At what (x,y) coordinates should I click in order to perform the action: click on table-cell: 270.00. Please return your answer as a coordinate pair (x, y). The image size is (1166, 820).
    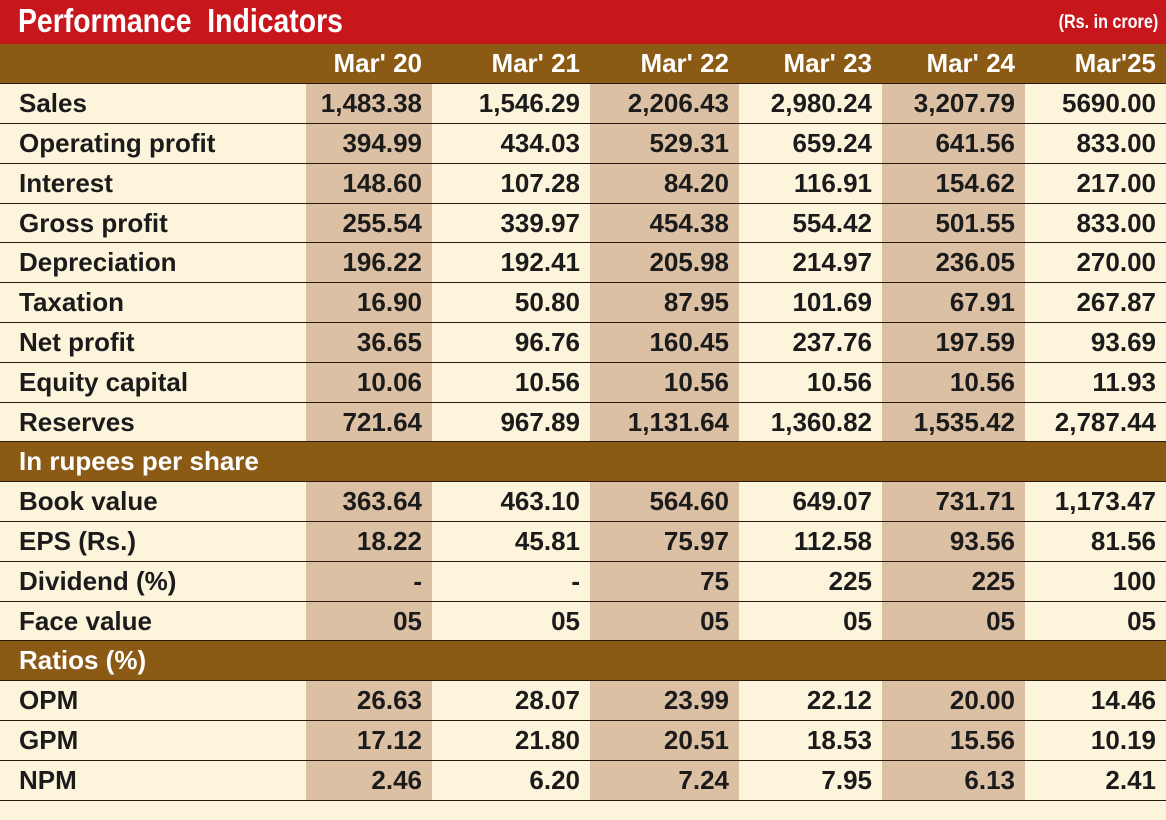
    Looking at the image, I should click on (1095, 263).